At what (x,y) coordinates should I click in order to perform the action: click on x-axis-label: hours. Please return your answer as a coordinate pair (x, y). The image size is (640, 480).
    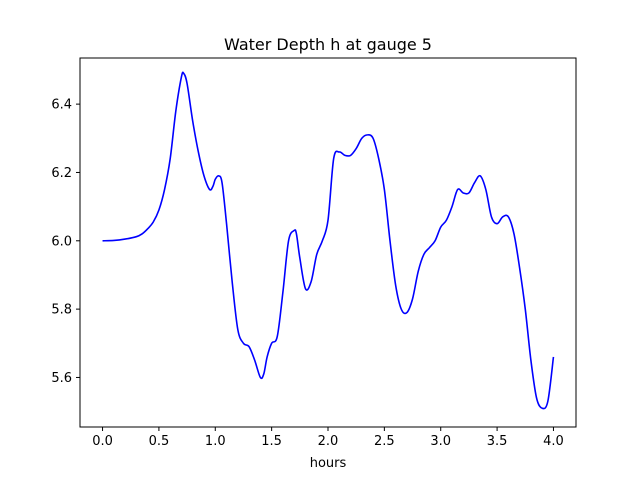
    Looking at the image, I should click on (328, 463).